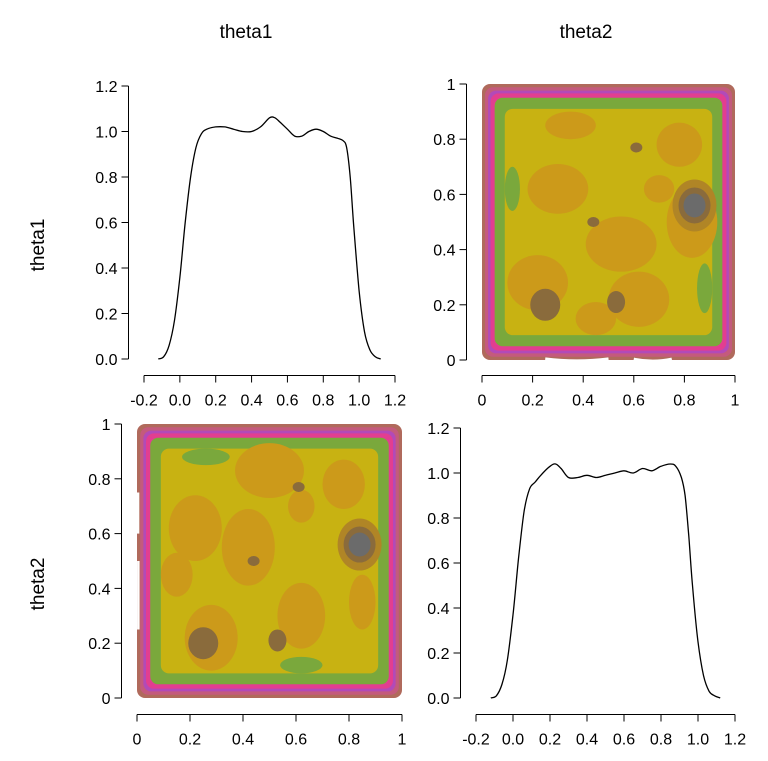 This screenshot has width=768, height=761. What do you see at coordinates (246, 32) in the screenshot?
I see `column-label-theta1: theta1` at bounding box center [246, 32].